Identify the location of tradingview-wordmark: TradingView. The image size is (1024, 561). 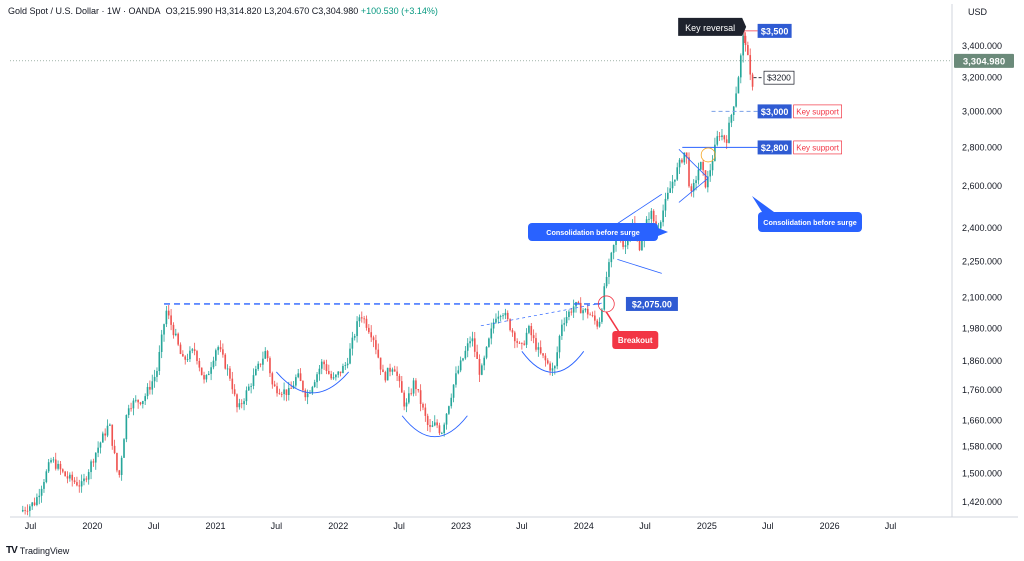
(44, 550).